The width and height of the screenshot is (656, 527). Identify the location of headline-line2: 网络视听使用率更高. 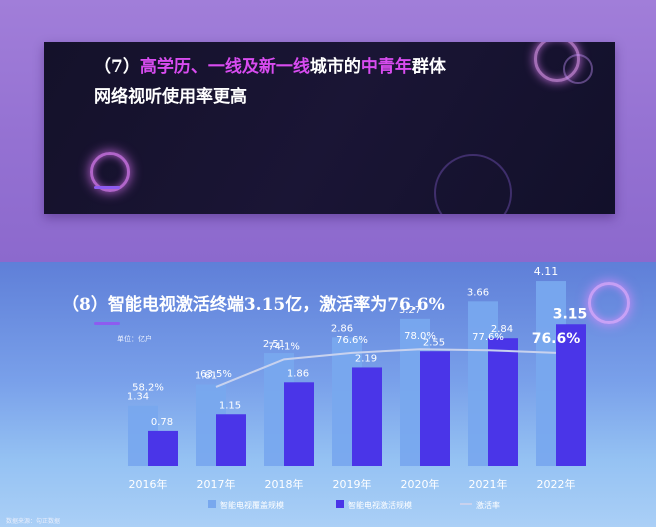
(170, 97).